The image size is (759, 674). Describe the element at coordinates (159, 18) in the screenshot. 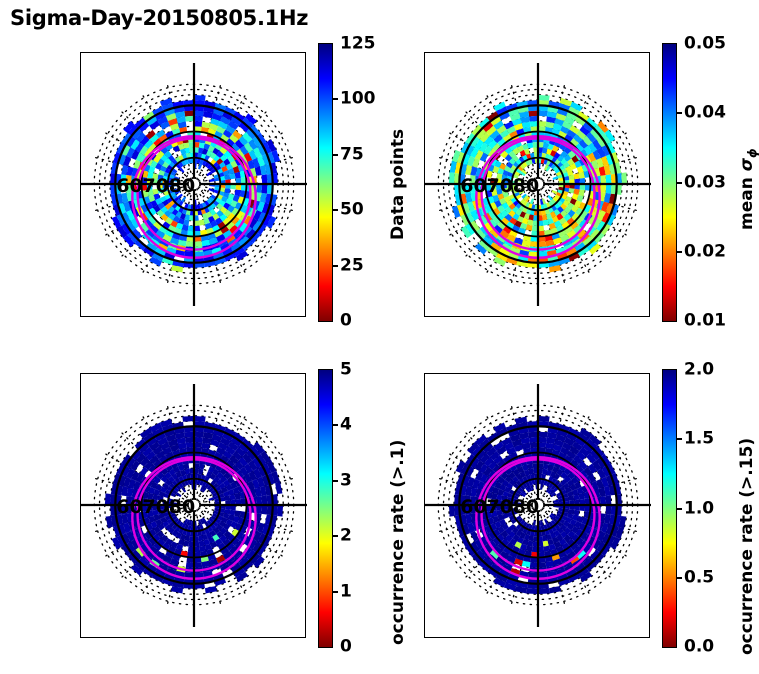

I see `page-title: Sigma-Day-20150805.1Hz` at that location.